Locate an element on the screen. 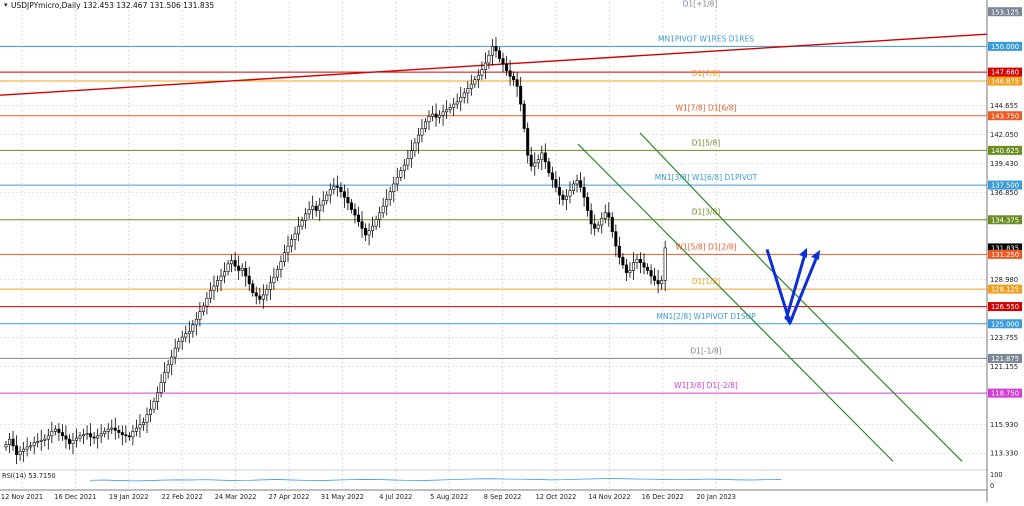 The width and height of the screenshot is (1024, 506). price-level-tag-label: 137.500 is located at coordinates (1005, 186).